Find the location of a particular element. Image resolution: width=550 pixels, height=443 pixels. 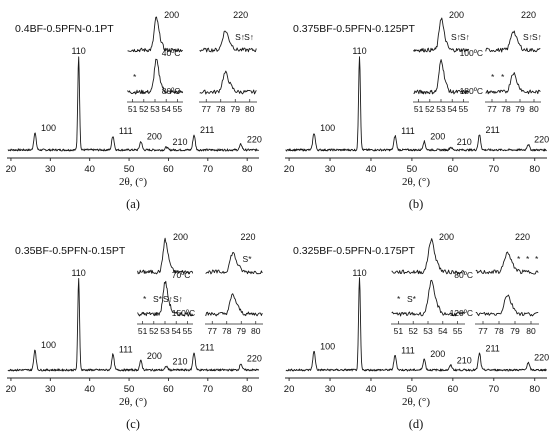

inset-peak-label: 220 is located at coordinates (248, 237).